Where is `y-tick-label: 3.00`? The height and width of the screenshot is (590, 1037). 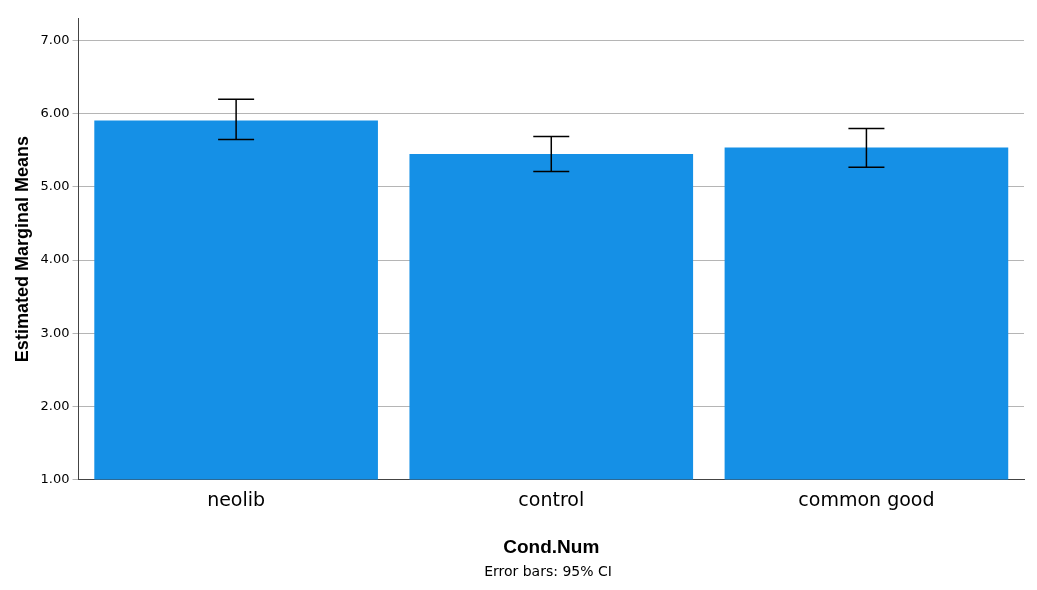
y-tick-label: 3.00 is located at coordinates (55, 332).